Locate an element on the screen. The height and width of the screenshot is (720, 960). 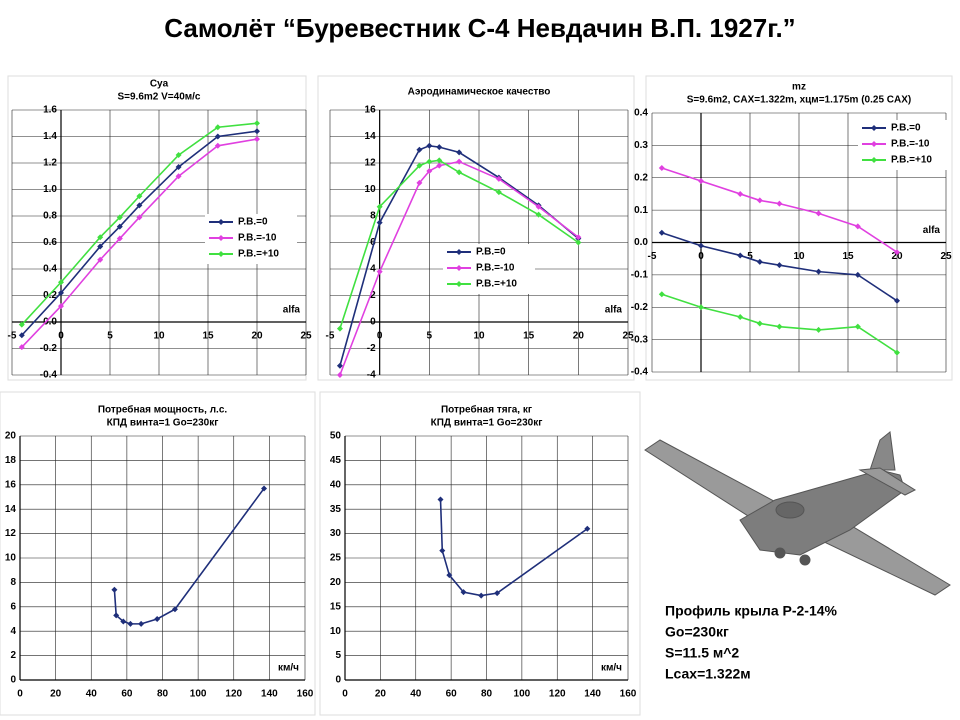
y-tick-label: 16 is located at coordinates (371, 110).